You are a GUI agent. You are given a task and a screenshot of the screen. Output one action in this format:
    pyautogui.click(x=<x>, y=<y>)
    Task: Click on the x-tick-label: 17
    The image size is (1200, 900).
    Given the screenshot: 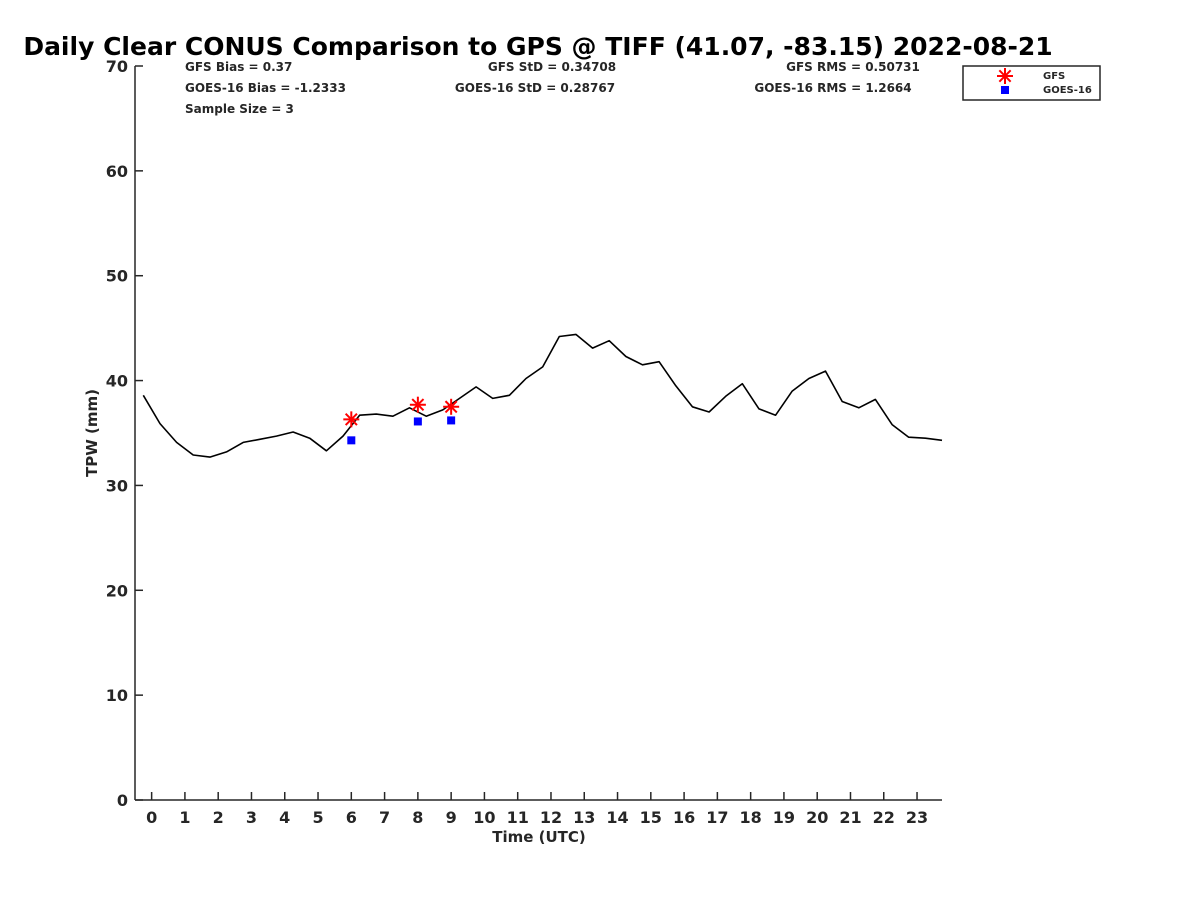 What is the action you would take?
    pyautogui.click(x=717, y=817)
    